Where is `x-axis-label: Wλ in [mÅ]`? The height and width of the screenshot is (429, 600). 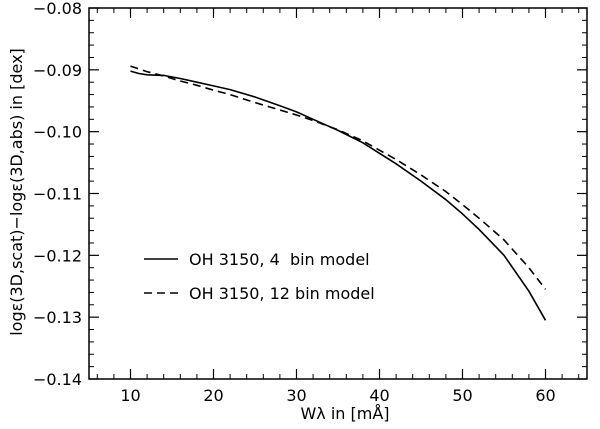 x-axis-label: Wλ in [mÅ] is located at coordinates (344, 413).